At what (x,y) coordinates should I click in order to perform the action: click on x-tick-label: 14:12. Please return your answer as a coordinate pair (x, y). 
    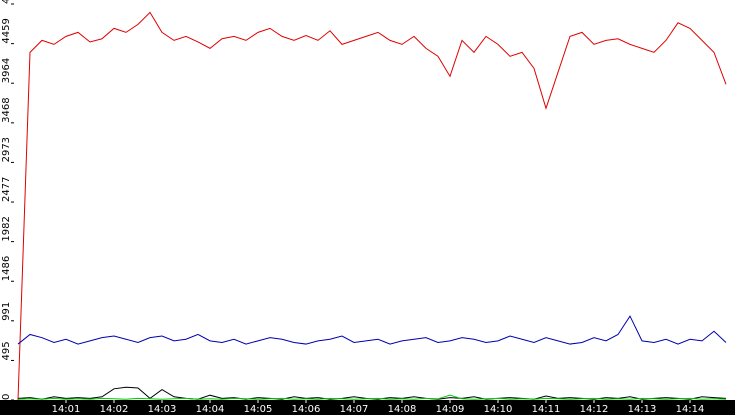
    Looking at the image, I should click on (594, 409).